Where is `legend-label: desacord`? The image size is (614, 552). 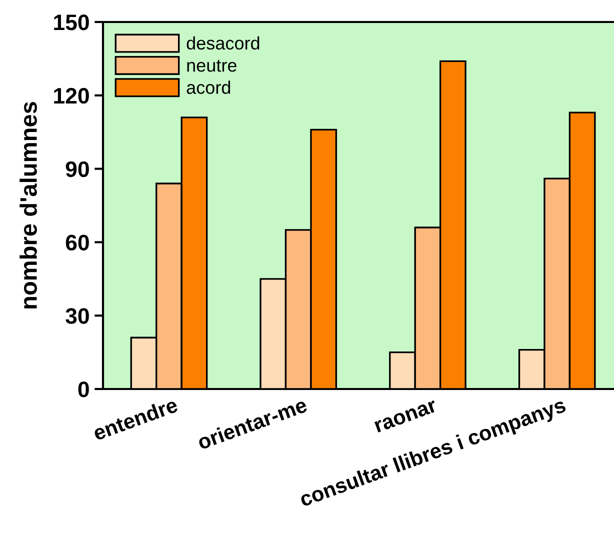 legend-label: desacord is located at coordinates (223, 43).